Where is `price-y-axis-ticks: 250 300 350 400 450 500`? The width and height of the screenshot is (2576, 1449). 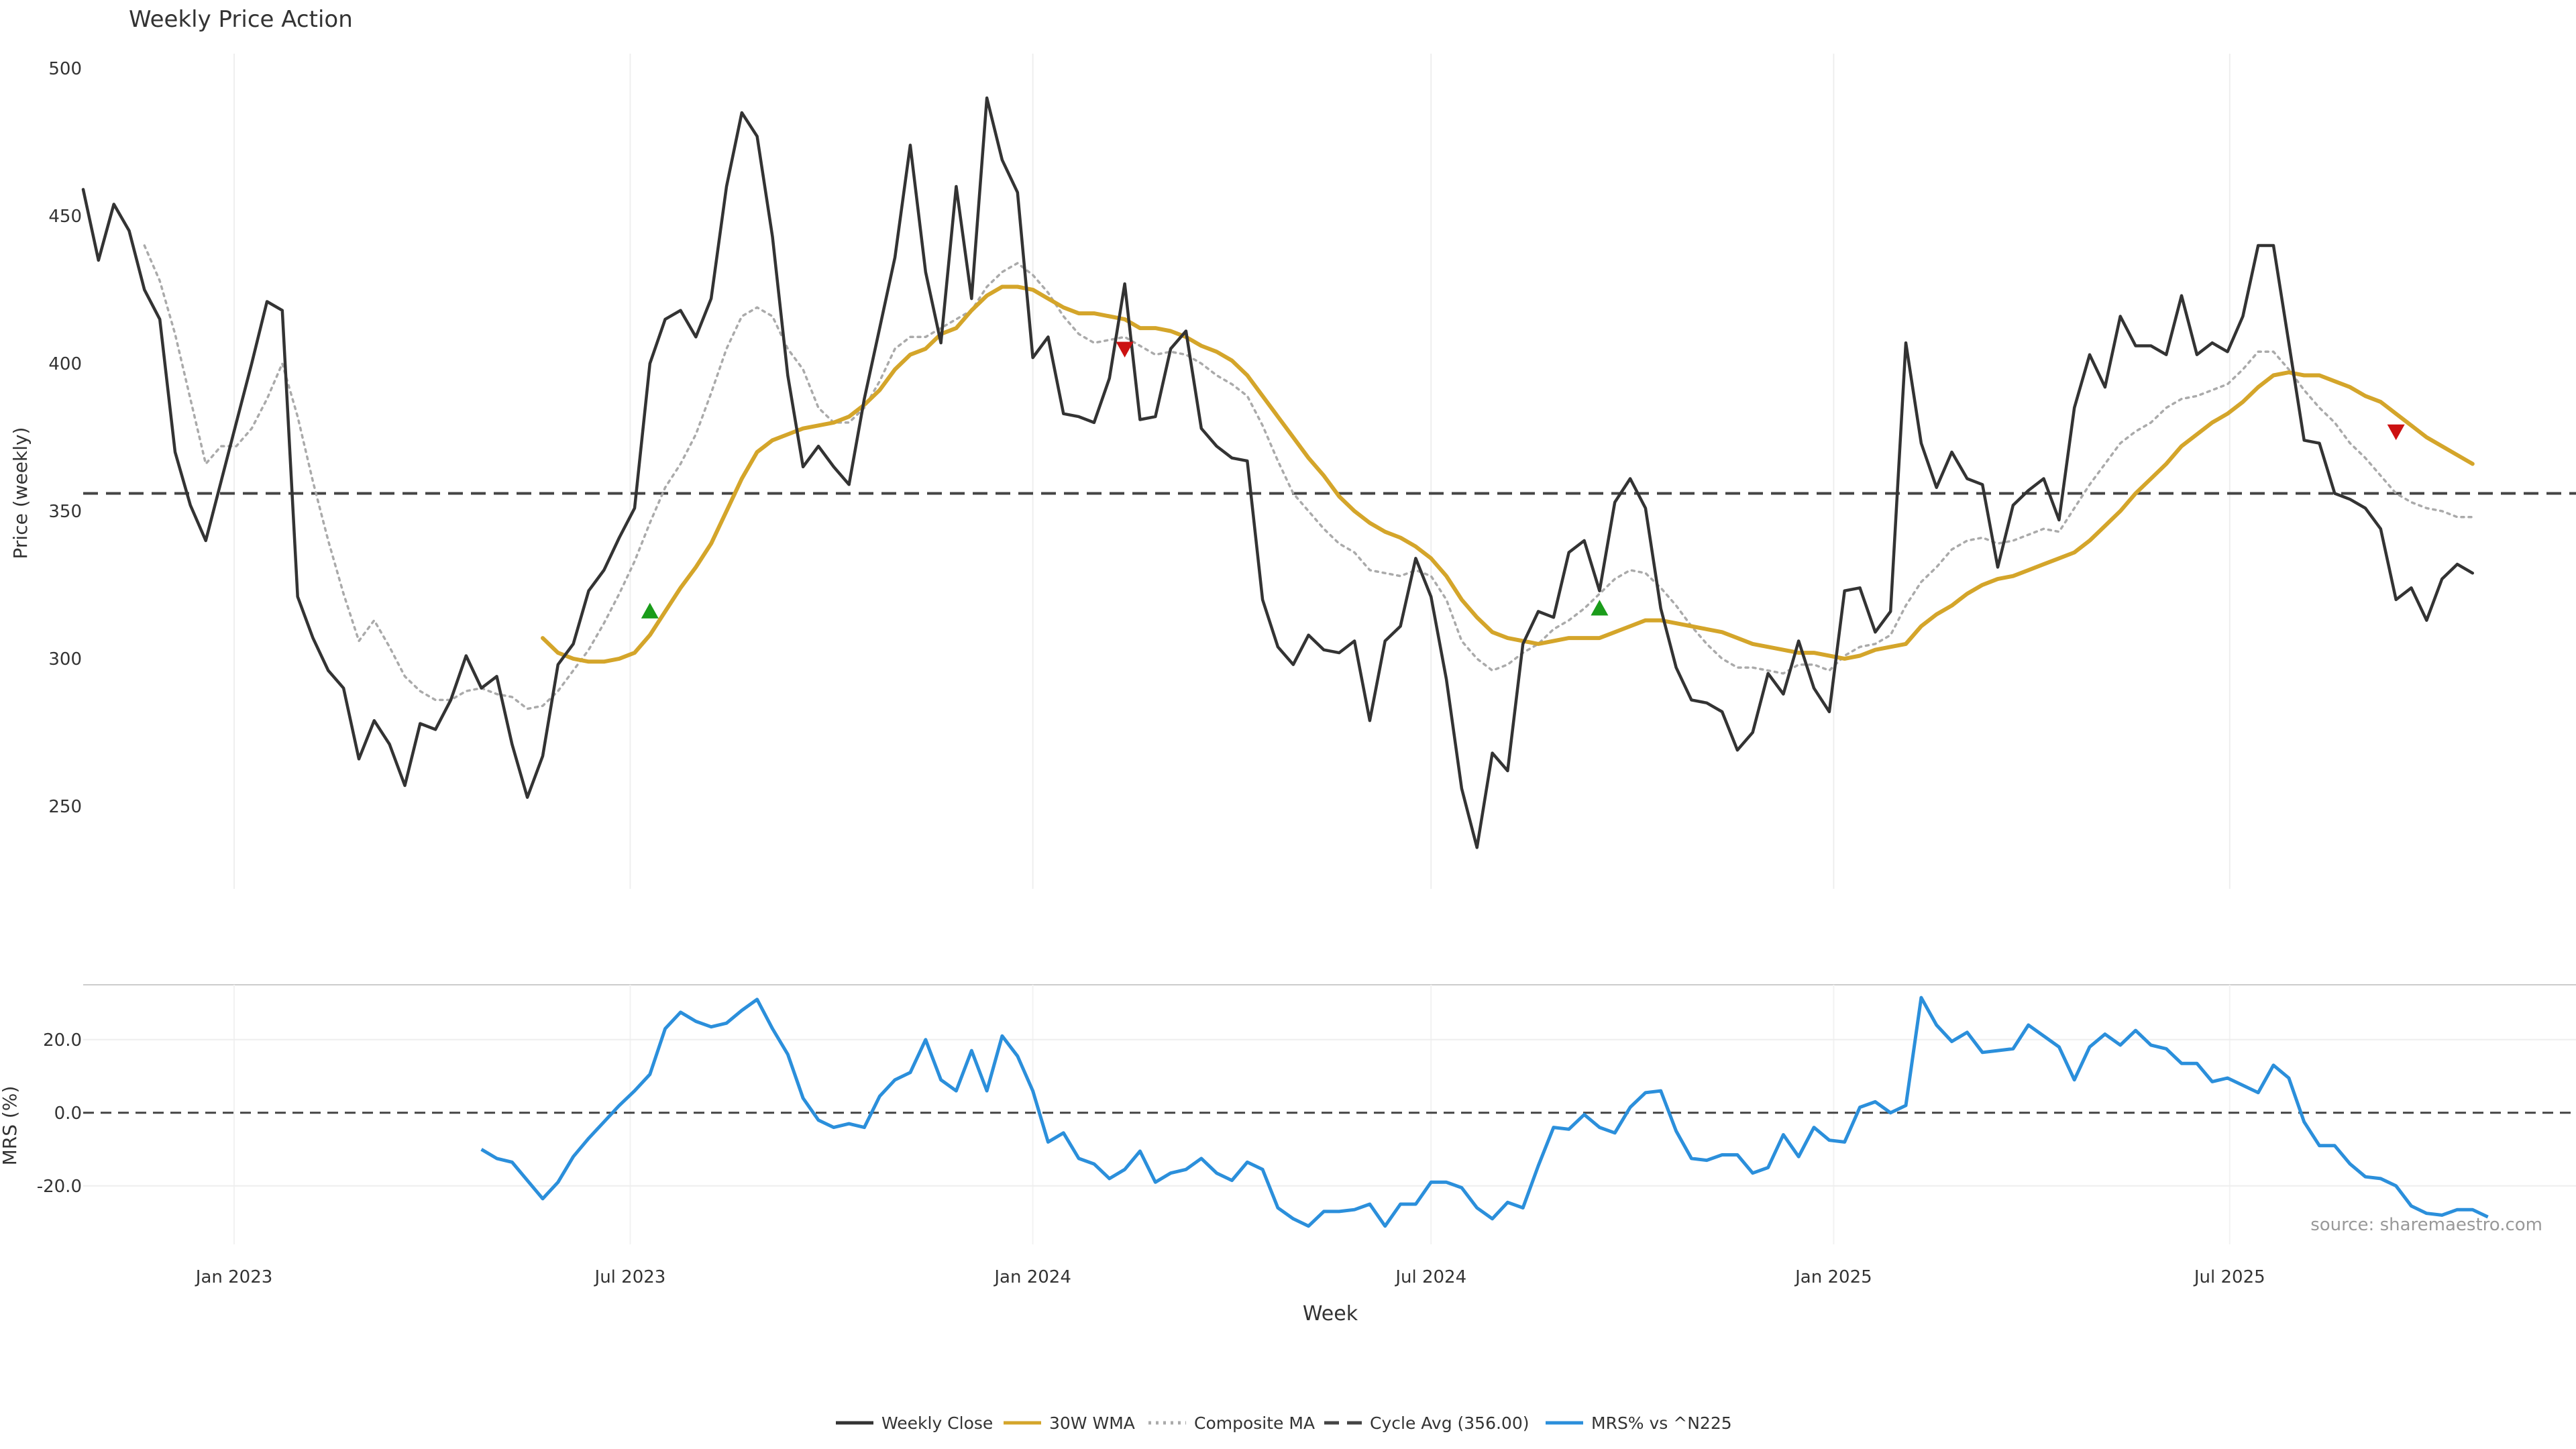
price-y-axis-ticks: 250 300 350 400 450 500 is located at coordinates (65, 438).